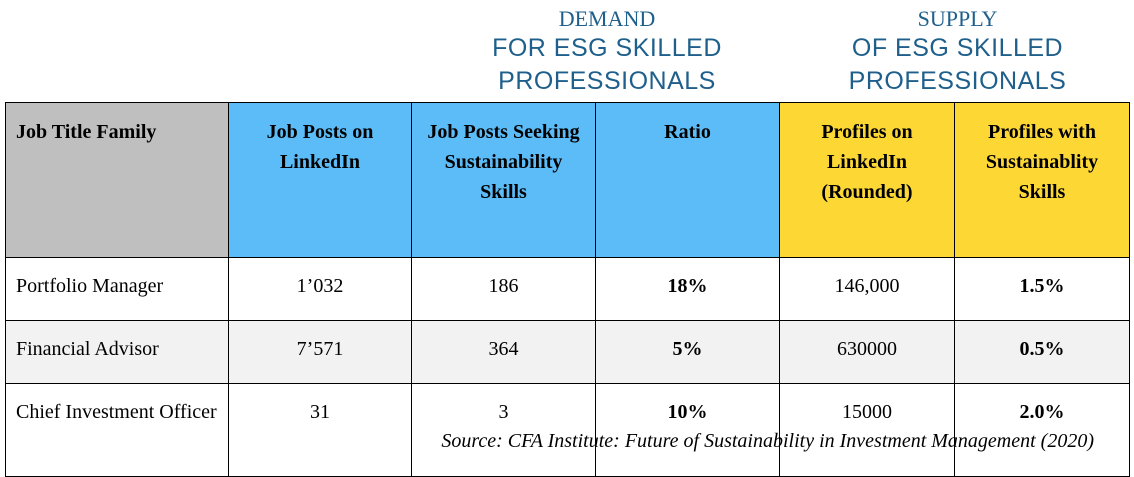  Describe the element at coordinates (957, 48) in the screenshot. I see `supply-heading-line1: OF ESG SKILLED` at that location.